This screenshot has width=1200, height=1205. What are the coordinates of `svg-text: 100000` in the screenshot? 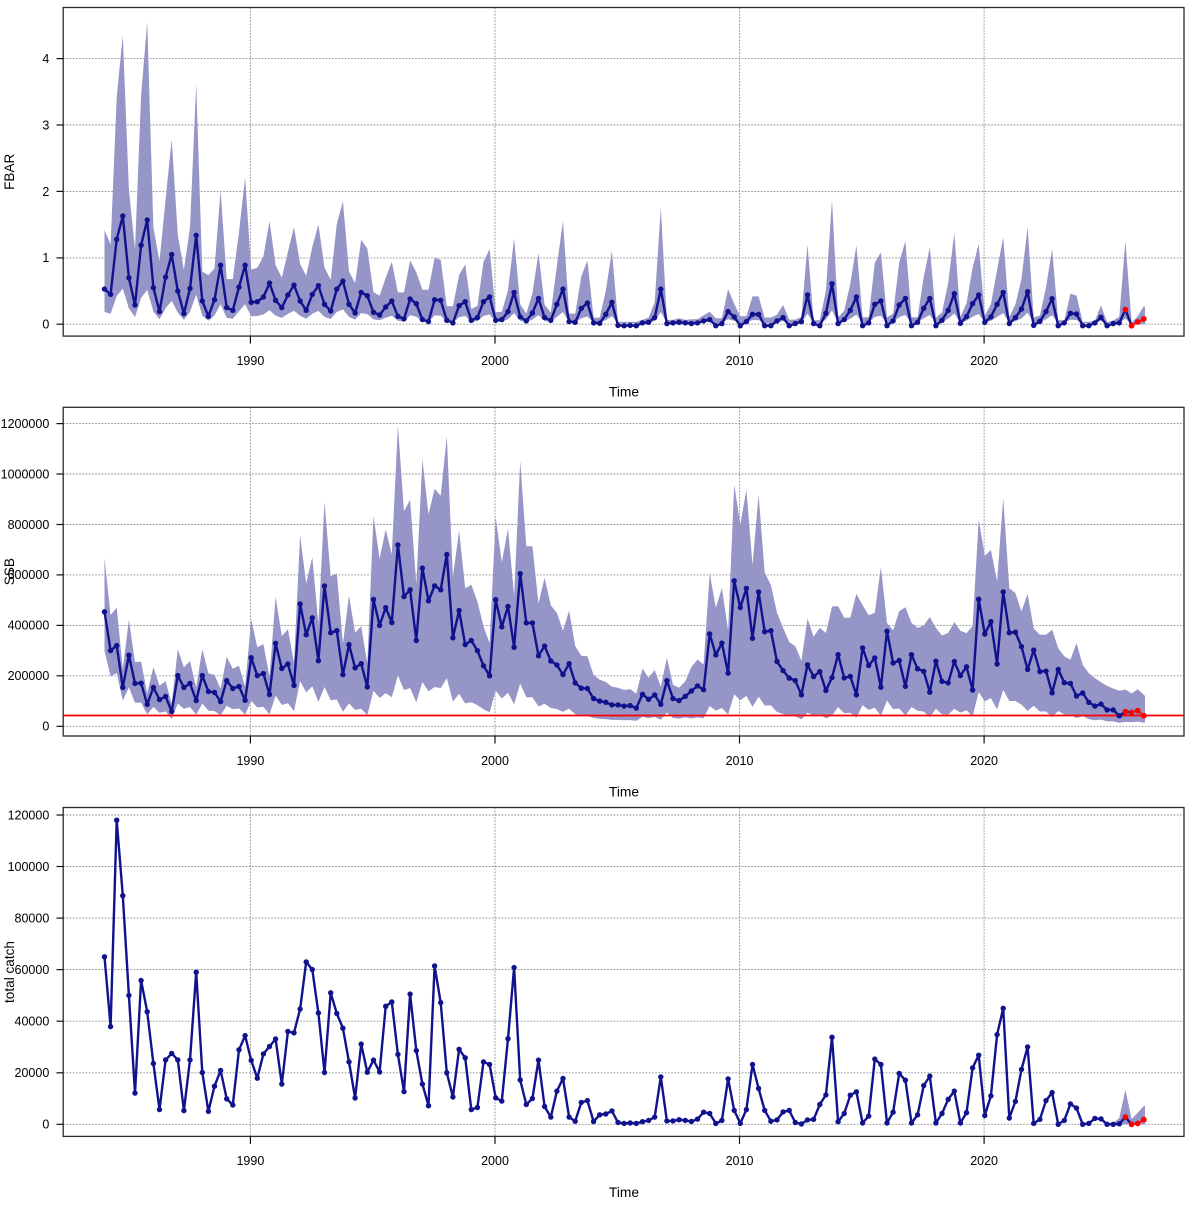 It's located at (29, 867).